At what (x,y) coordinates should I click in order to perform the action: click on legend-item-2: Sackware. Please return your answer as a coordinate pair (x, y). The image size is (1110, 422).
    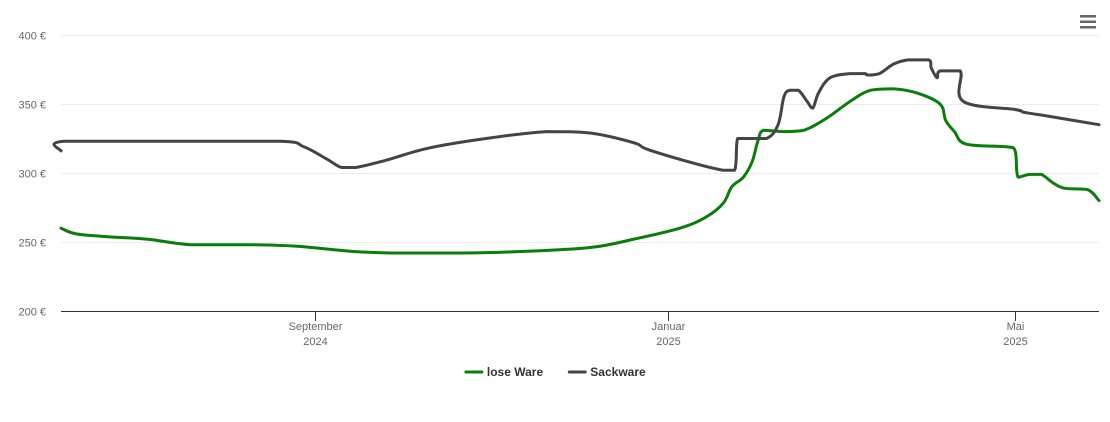
    Looking at the image, I should click on (606, 372).